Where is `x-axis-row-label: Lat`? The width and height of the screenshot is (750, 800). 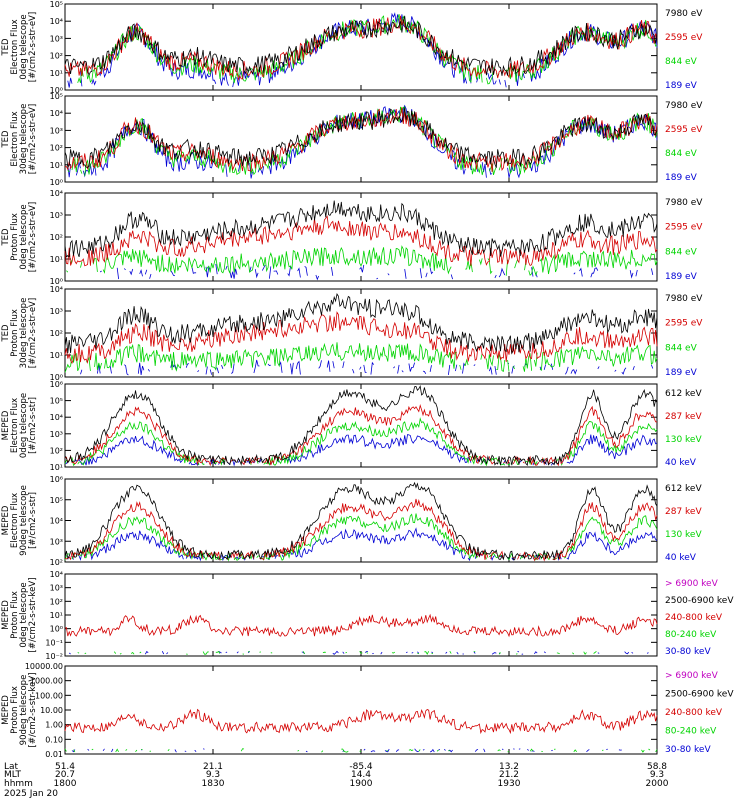 x-axis-row-label: Lat is located at coordinates (11, 767).